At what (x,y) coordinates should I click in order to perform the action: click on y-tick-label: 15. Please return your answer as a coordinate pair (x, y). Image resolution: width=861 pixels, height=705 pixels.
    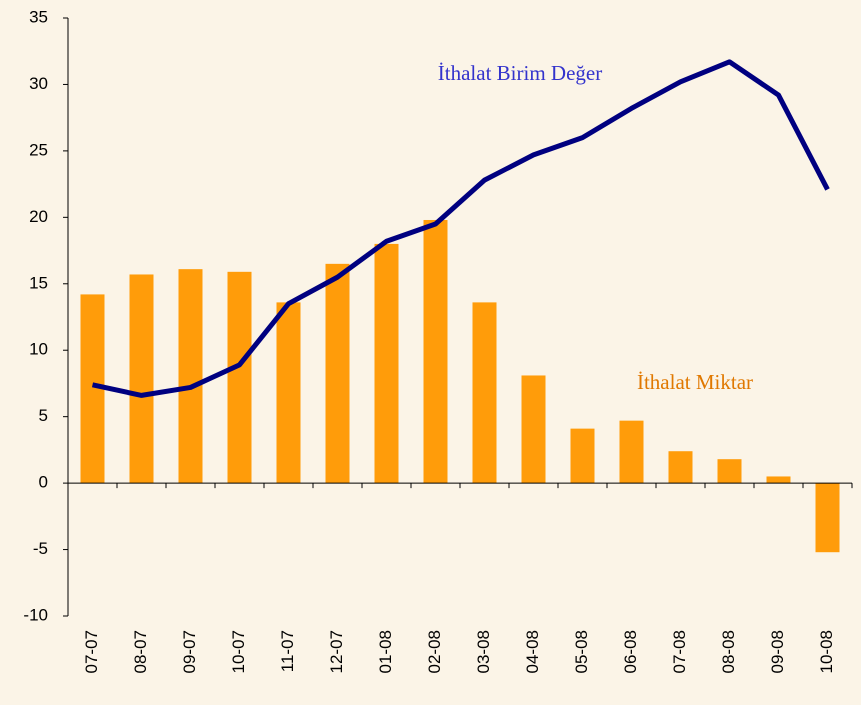
    Looking at the image, I should click on (38, 282).